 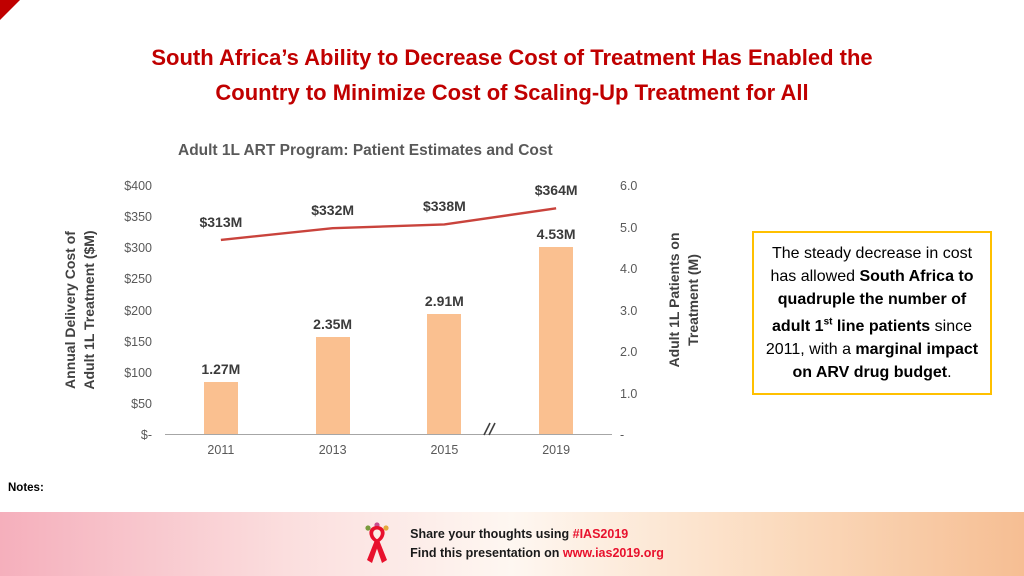 I want to click on axis-tick: $400, so click(x=138, y=186).